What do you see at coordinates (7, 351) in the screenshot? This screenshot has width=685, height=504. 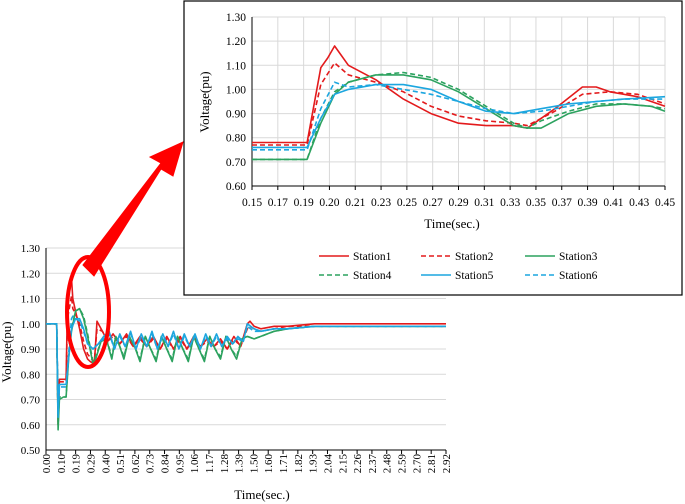 I see `main-y-axis-label: Voltage(pu)` at bounding box center [7, 351].